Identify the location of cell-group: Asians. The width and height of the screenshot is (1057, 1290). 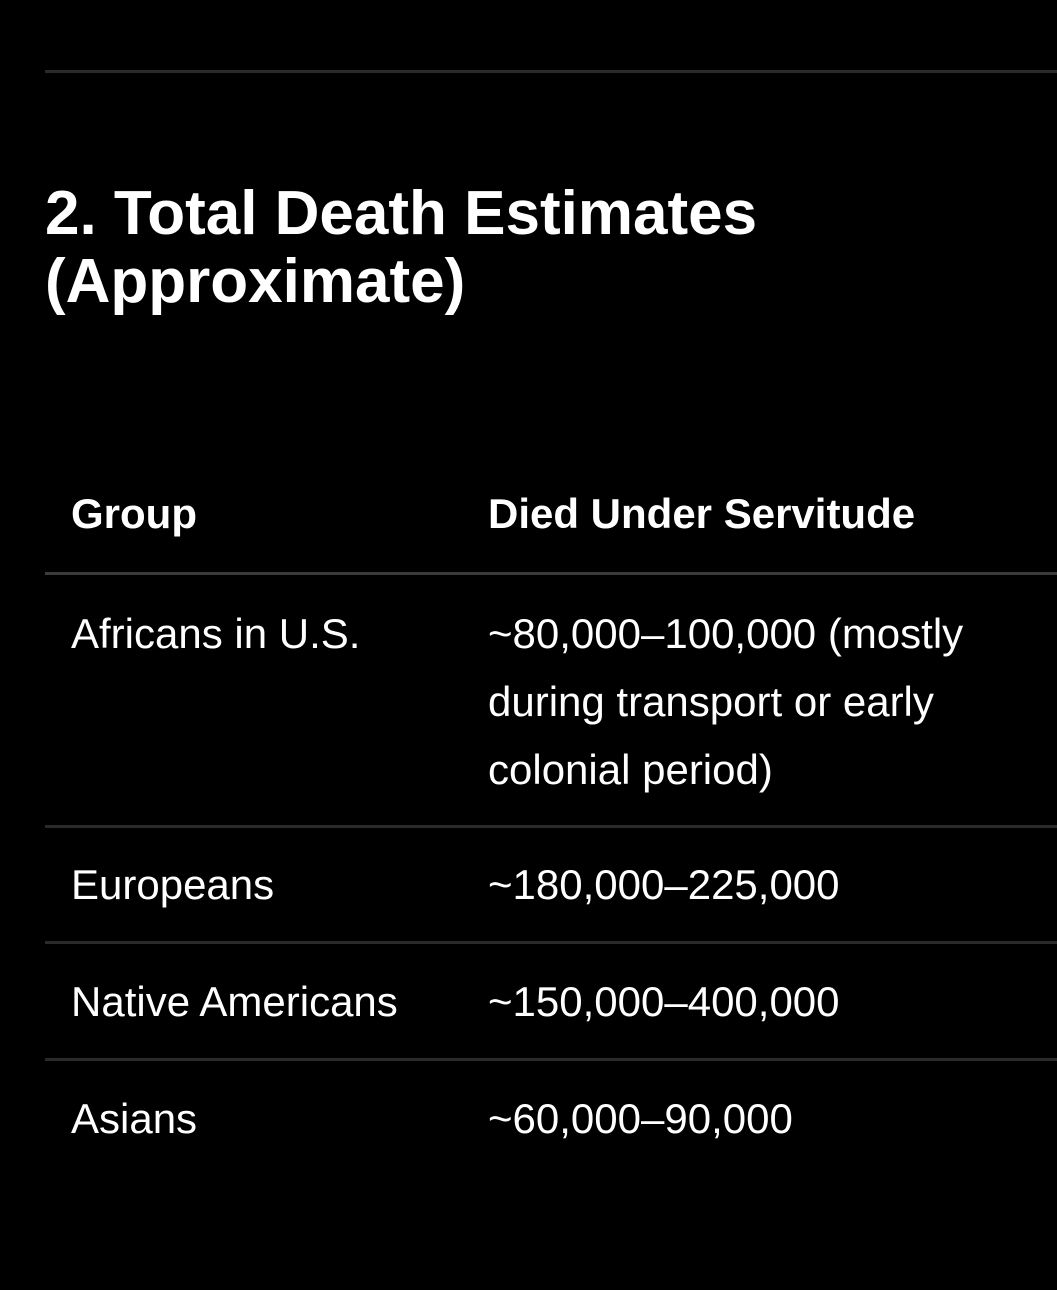
(134, 1118).